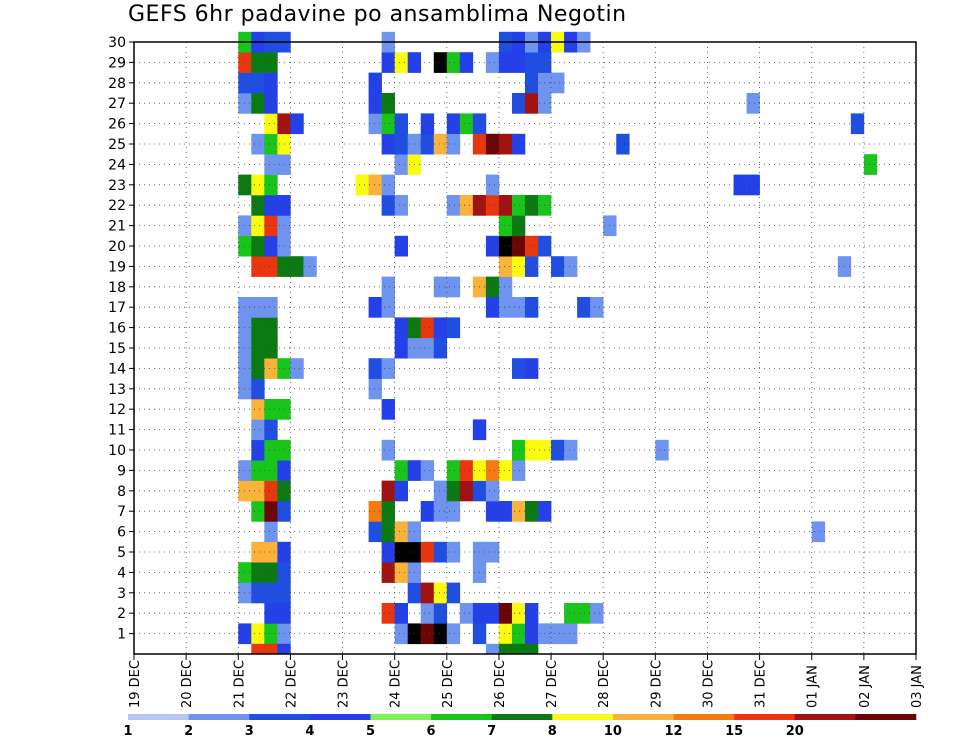  Describe the element at coordinates (604, 684) in the screenshot. I see `x-tick-label: 28 DEC` at that location.